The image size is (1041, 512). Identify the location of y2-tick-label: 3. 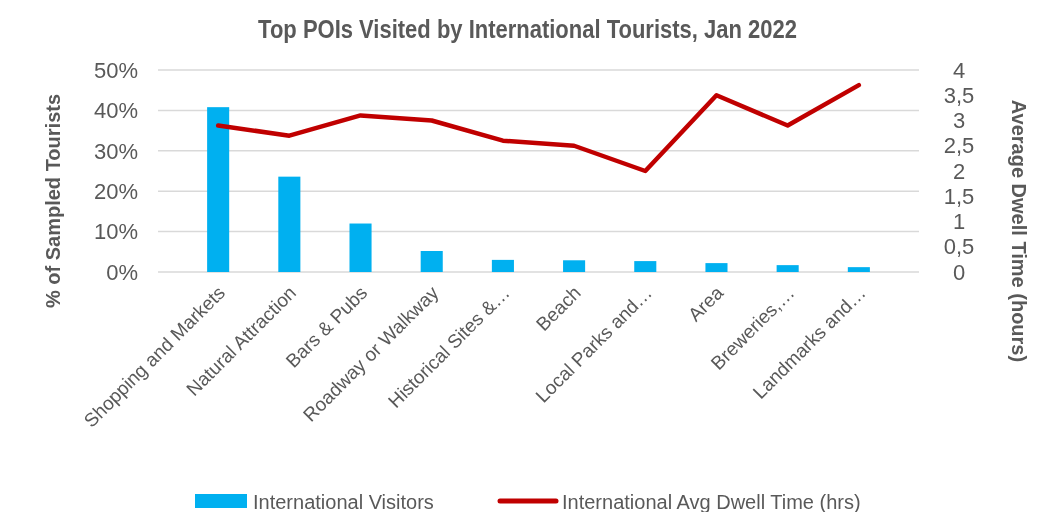
(959, 121).